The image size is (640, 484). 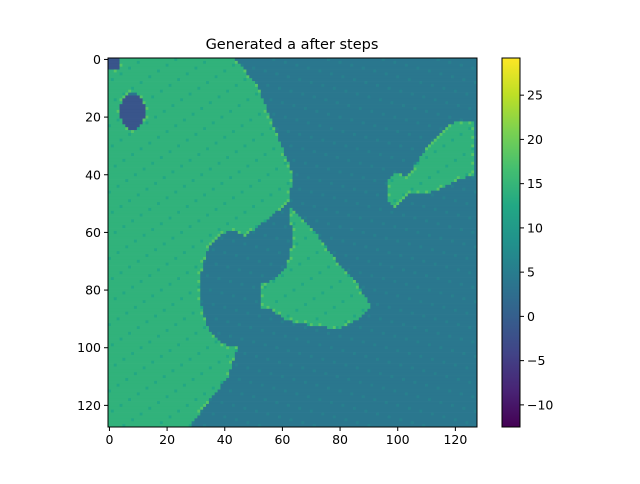 I want to click on y-tick-label: 80, so click(x=93, y=290).